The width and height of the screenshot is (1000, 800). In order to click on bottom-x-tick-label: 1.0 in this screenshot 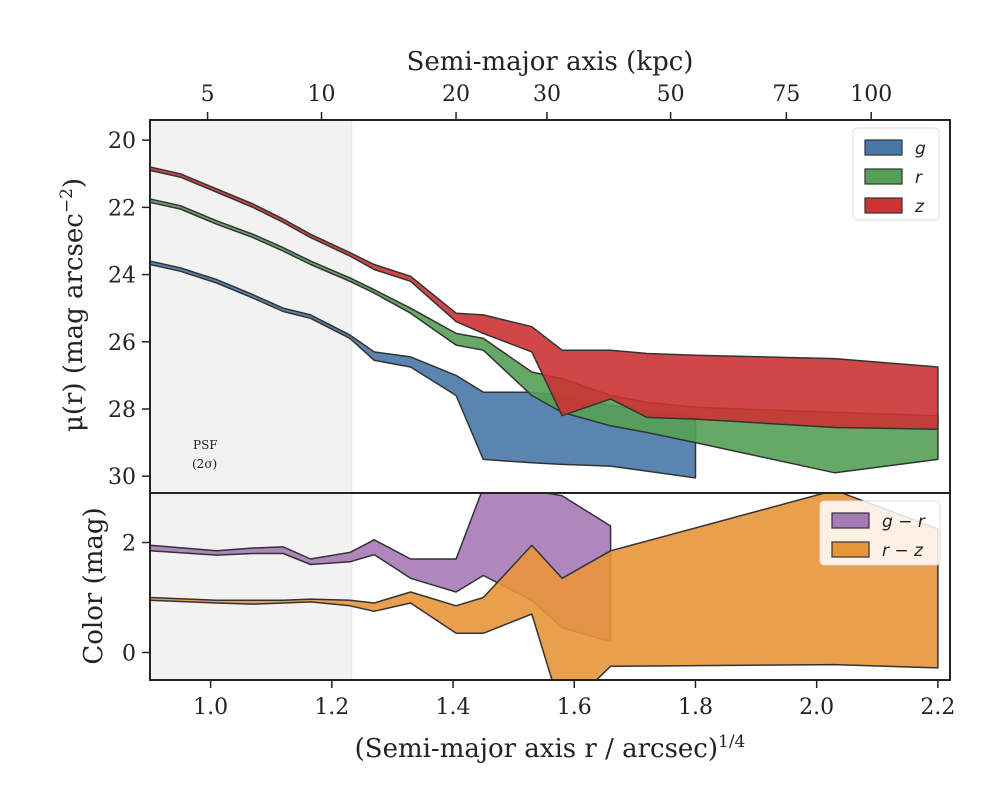, I will do `click(210, 707)`.